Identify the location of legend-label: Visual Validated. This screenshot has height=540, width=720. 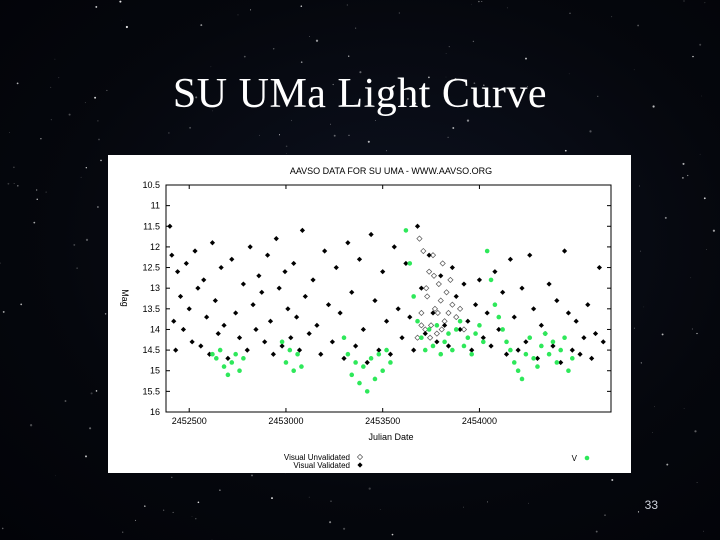
(321, 465).